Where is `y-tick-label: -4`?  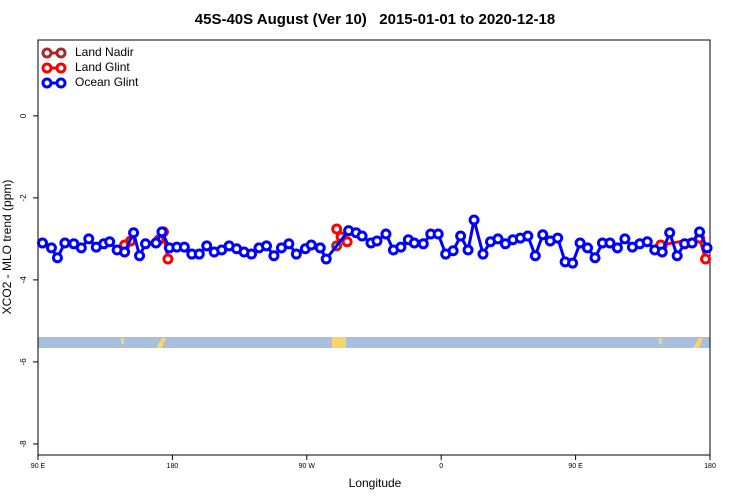 y-tick-label: -4 is located at coordinates (23, 280).